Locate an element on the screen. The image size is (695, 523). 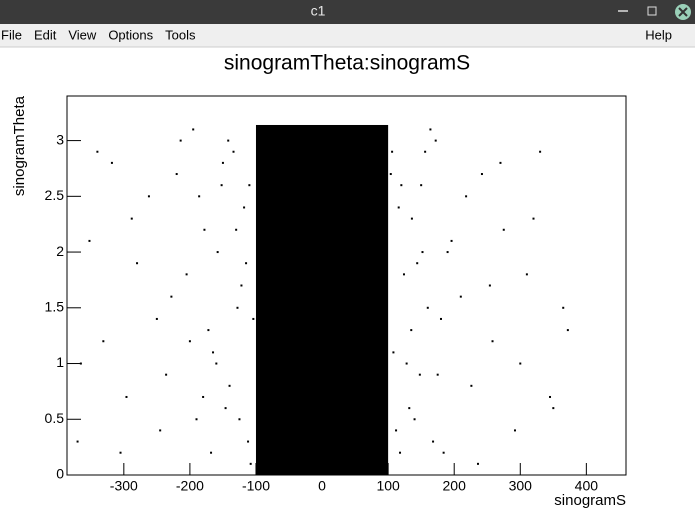
close-icon is located at coordinates (683, 12).